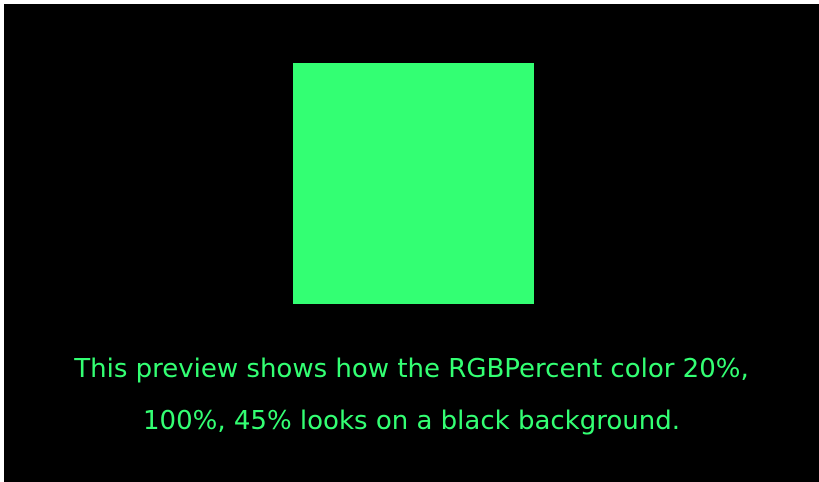  I want to click on caption-line-2: 100%, 45% looks on a black background., so click(411, 421).